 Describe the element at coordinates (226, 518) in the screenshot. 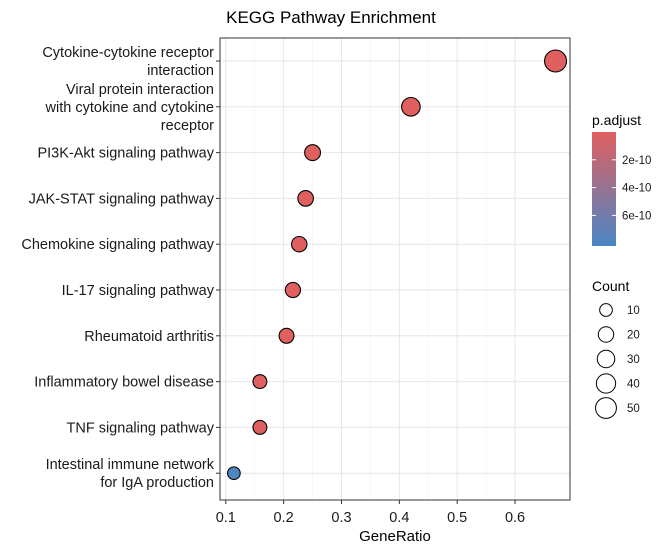

I see `x-tick-label: 0.1` at that location.